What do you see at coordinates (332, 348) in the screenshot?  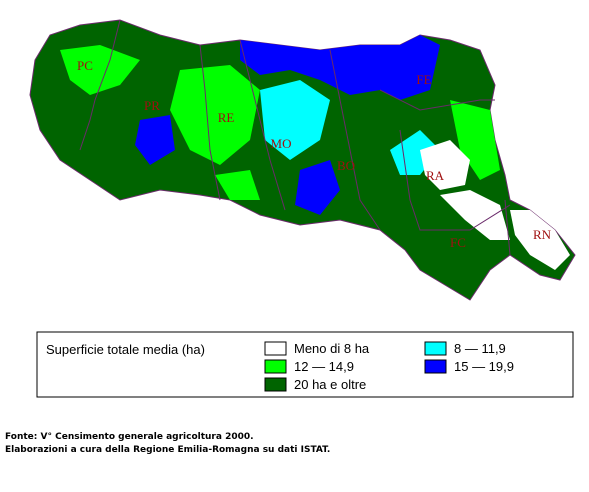 I see `legend-label: Meno di 8 ha` at bounding box center [332, 348].